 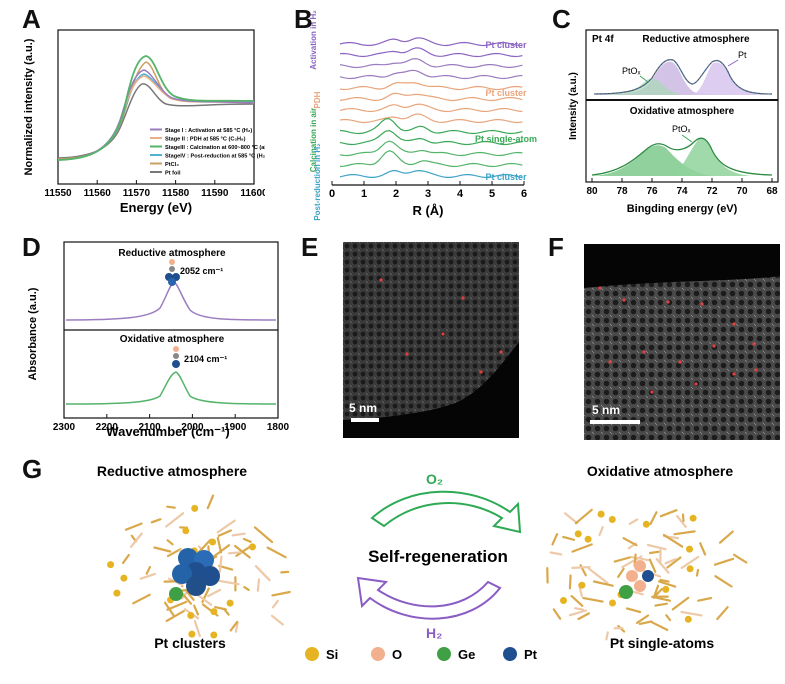 I want to click on tick-label: 11580, so click(x=176, y=193).